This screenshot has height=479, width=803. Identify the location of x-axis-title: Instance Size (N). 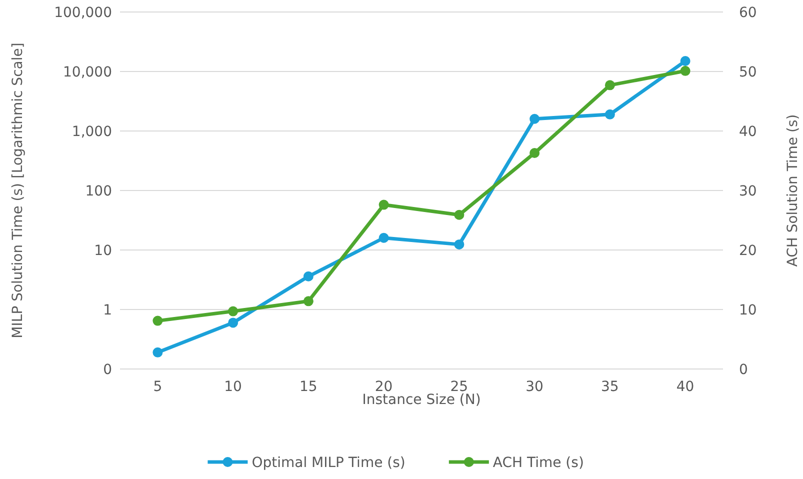
(421, 400).